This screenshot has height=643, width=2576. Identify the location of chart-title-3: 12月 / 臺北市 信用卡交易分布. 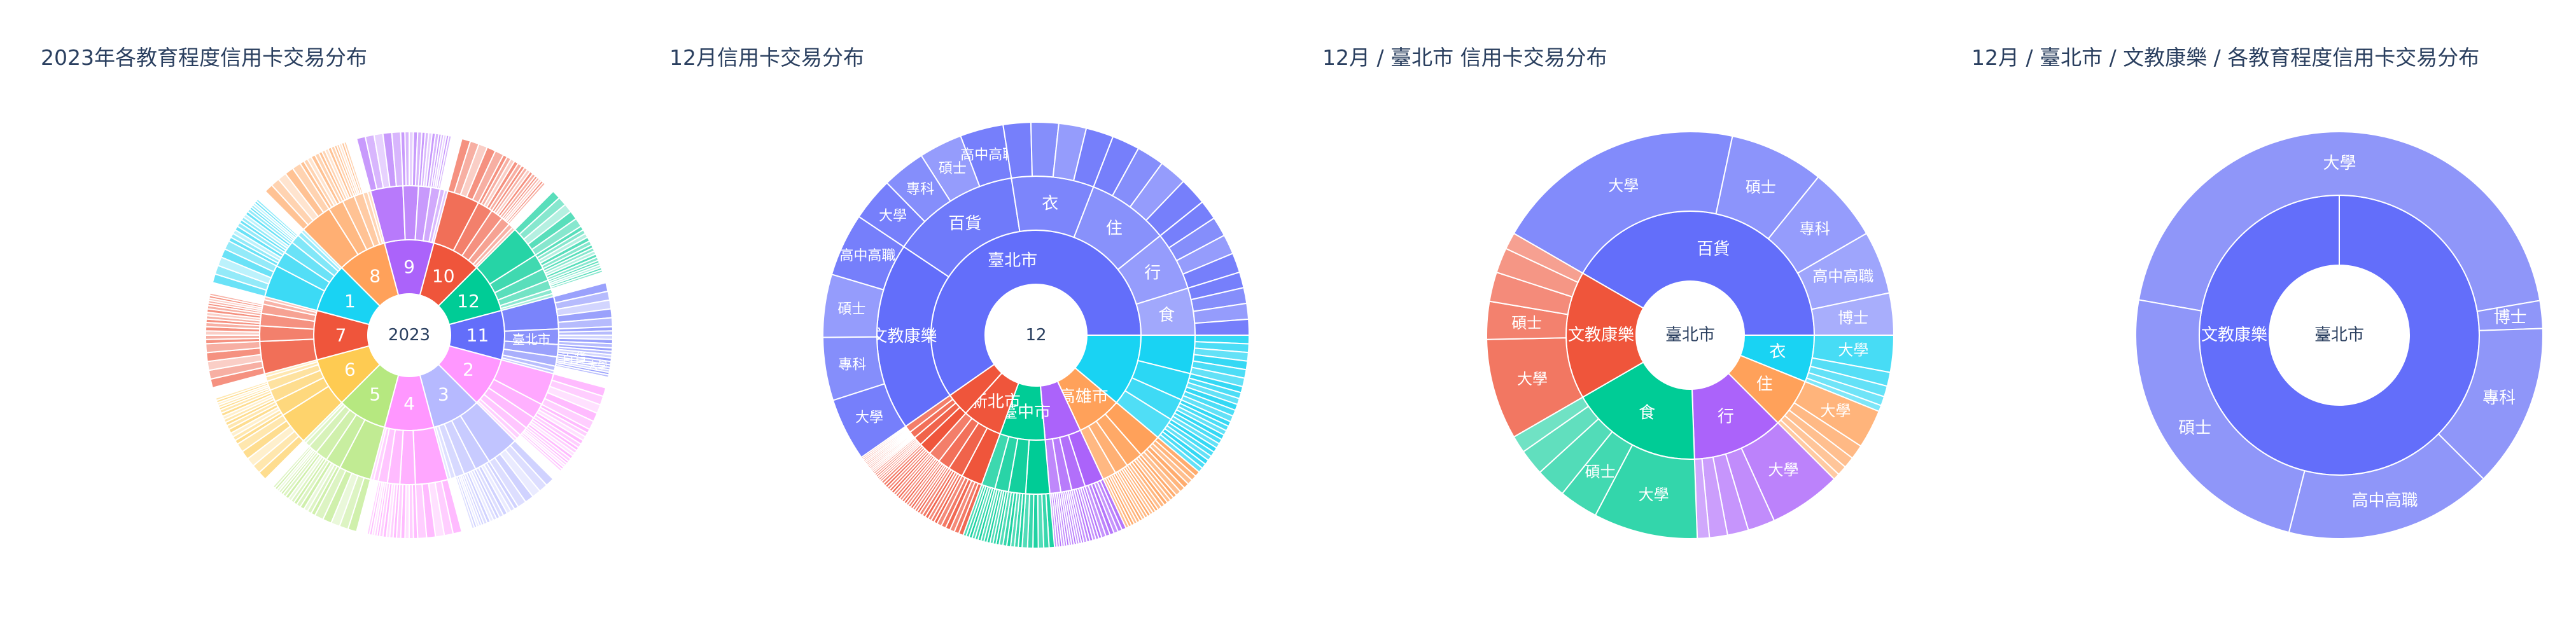
(1464, 57).